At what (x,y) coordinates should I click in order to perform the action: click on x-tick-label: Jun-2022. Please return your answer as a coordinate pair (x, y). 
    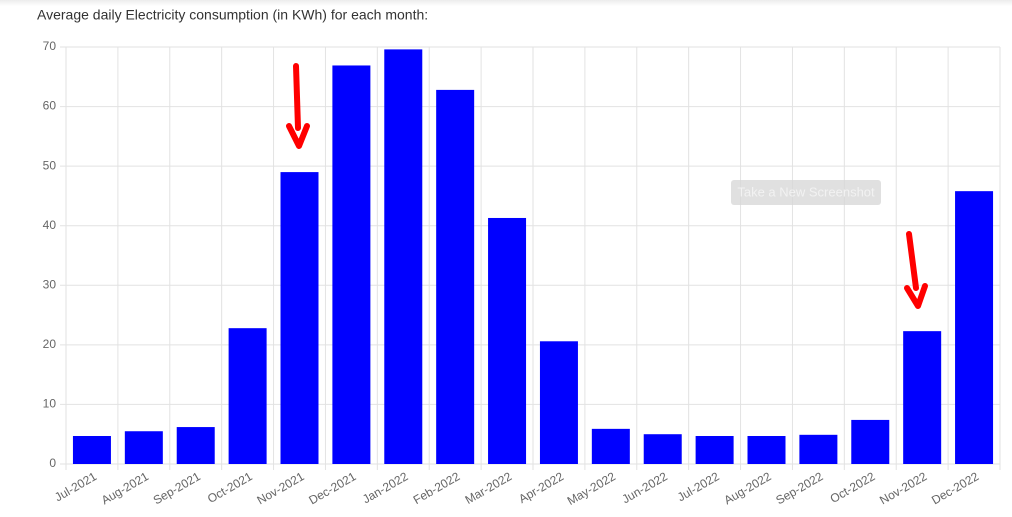
    Looking at the image, I should click on (644, 487).